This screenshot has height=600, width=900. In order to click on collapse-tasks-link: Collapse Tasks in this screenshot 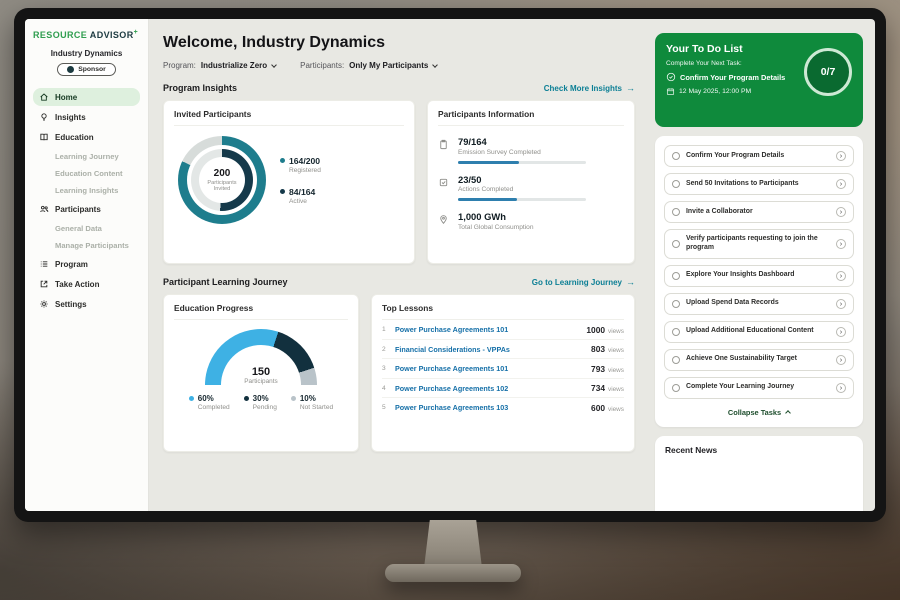, I will do `click(759, 414)`.